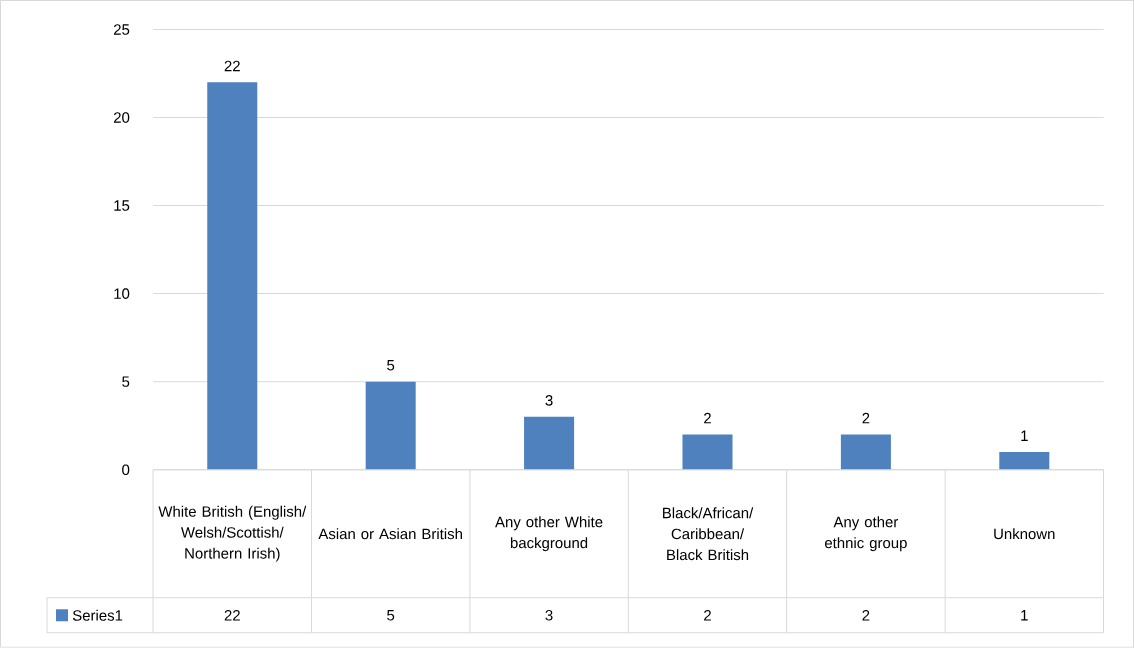  I want to click on y-tick-label: 25, so click(122, 29).